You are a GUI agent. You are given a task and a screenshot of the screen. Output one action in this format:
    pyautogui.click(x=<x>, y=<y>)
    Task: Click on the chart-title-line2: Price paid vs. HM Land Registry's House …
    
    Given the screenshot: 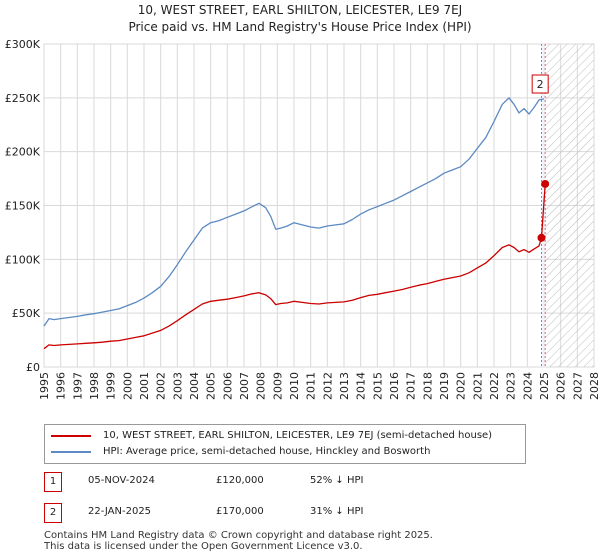 What is the action you would take?
    pyautogui.click(x=300, y=27)
    